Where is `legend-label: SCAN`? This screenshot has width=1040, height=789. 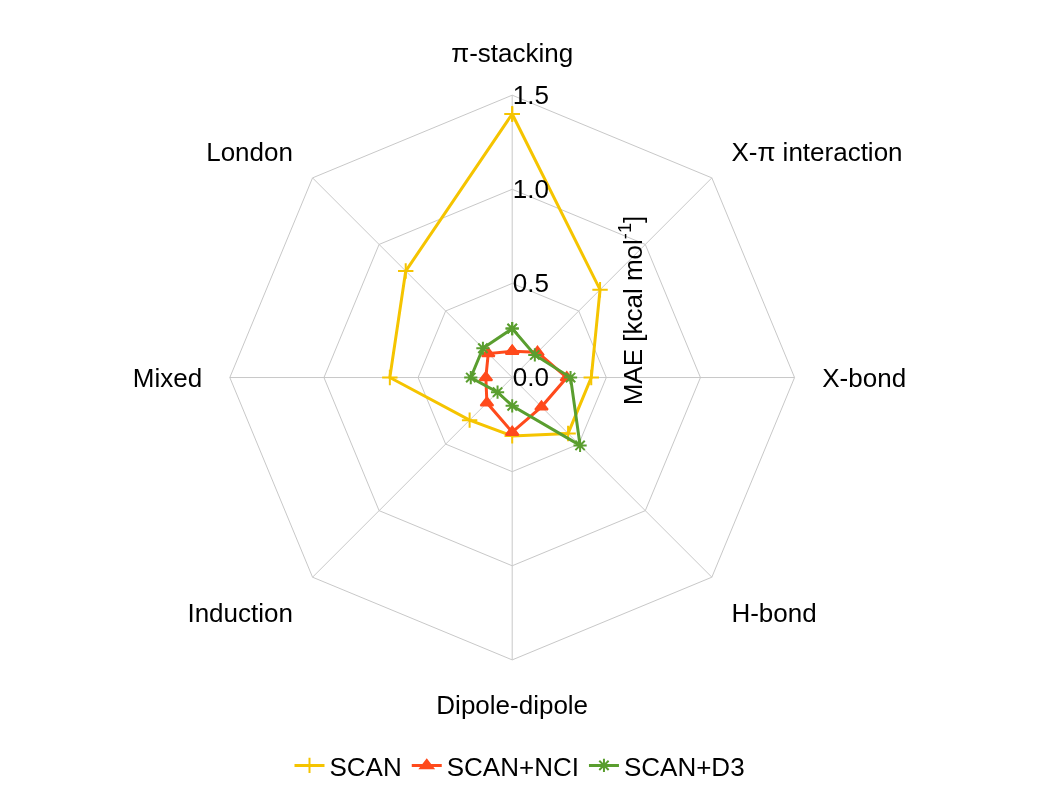 legend-label: SCAN is located at coordinates (365, 766).